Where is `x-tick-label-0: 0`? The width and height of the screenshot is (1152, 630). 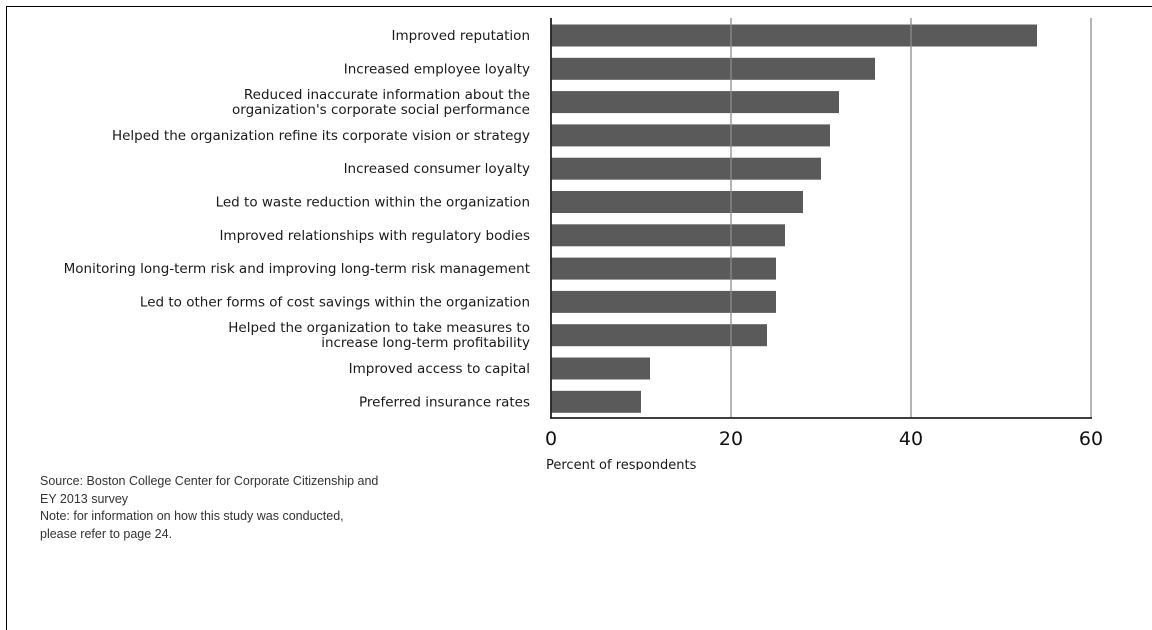 x-tick-label-0: 0 is located at coordinates (551, 439).